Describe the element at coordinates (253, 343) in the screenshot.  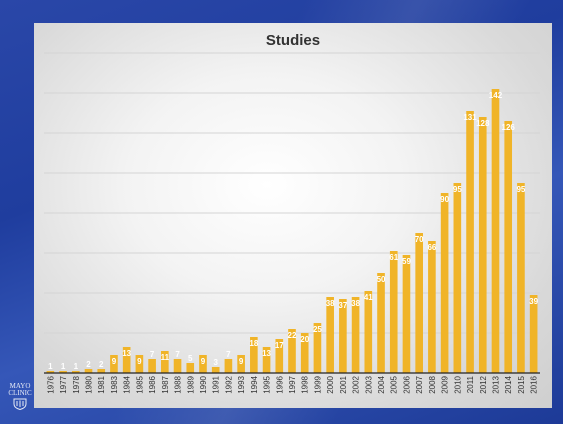
I see `data-label: 18` at that location.